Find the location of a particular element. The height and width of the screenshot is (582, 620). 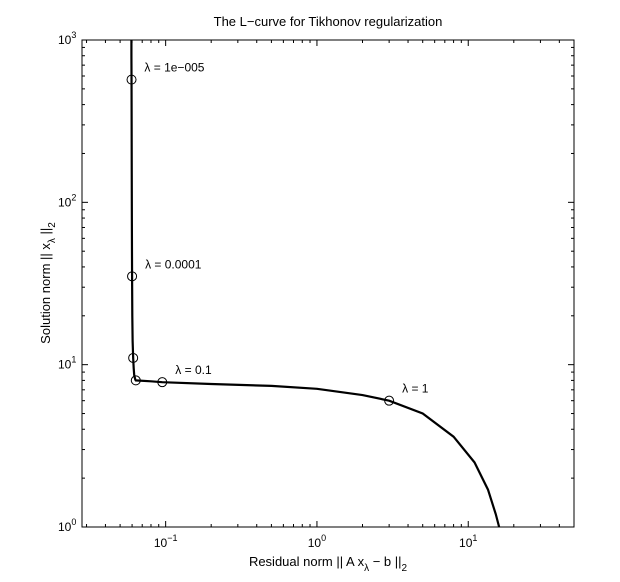

lambda-annotation: λ = 1 is located at coordinates (415, 389).